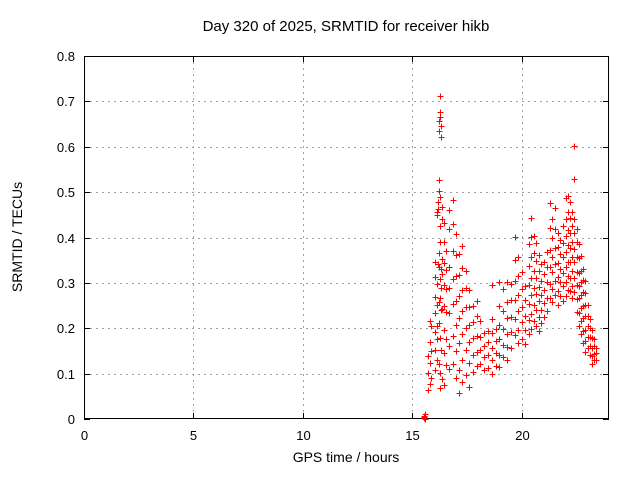  What do you see at coordinates (71, 419) in the screenshot?
I see `y-tick-label: 0` at bounding box center [71, 419].